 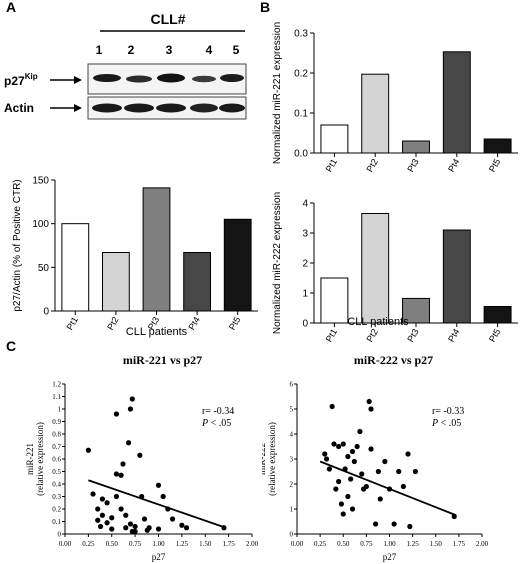 What do you see at coordinates (169, 50) in the screenshot?
I see `lane-label: 3` at bounding box center [169, 50].